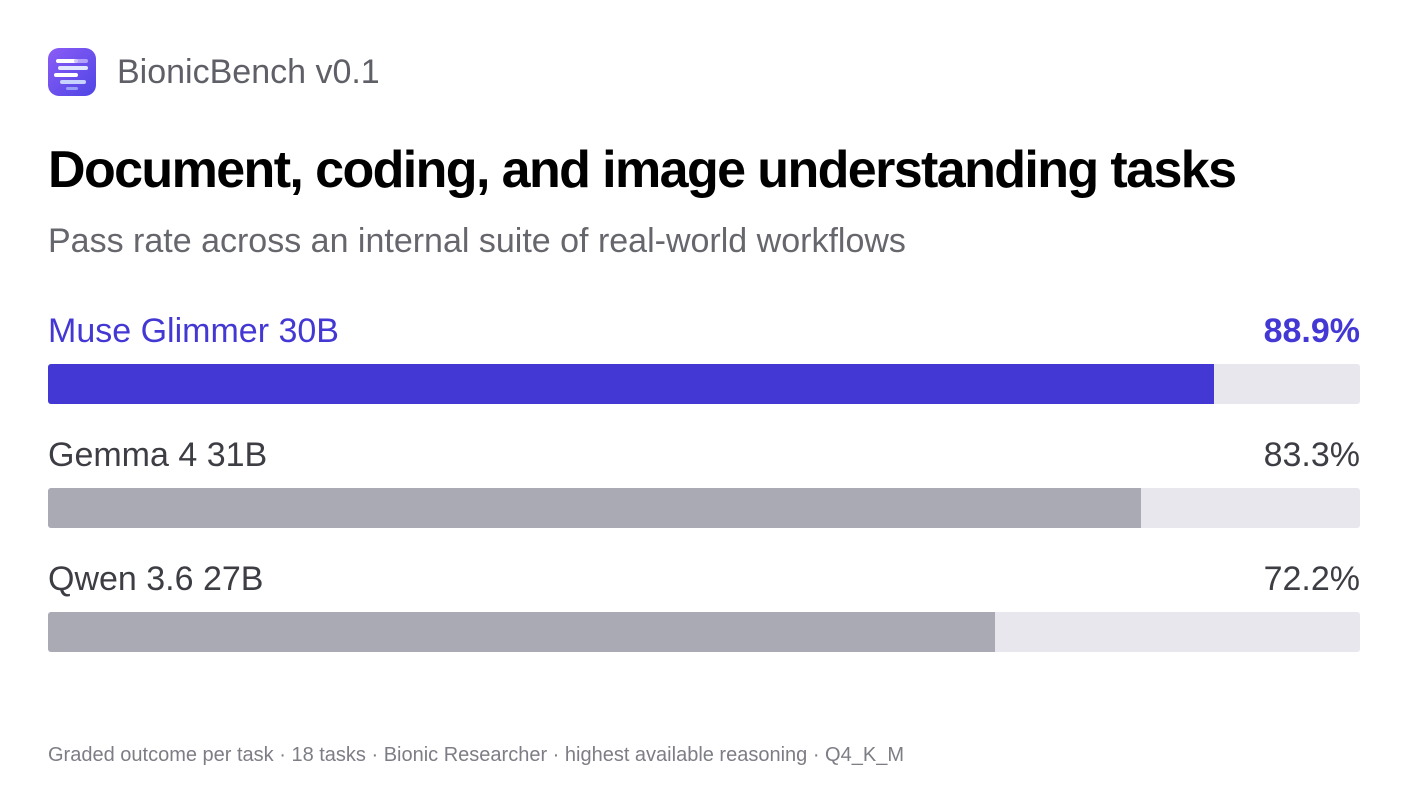 The image size is (1408, 800). Describe the element at coordinates (1311, 579) in the screenshot. I see `value-label: 72.2%` at that location.